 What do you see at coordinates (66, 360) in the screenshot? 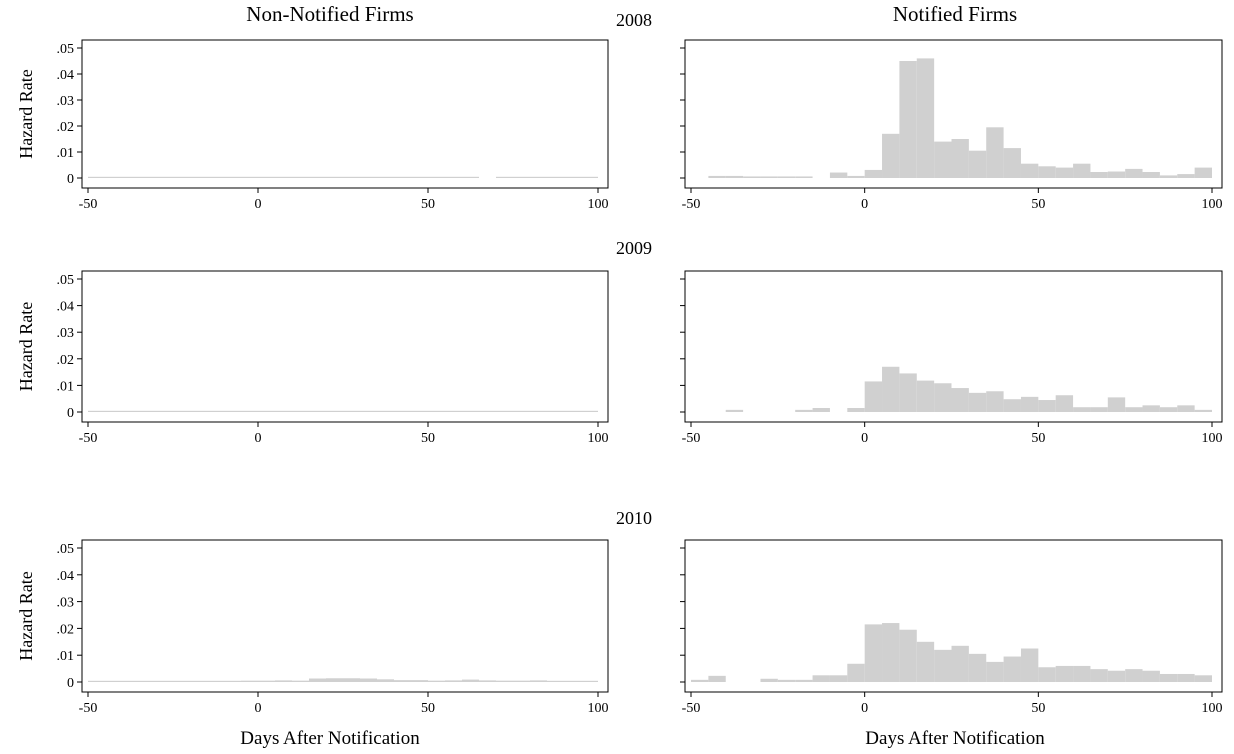
I see `y-tick-label: .02` at bounding box center [66, 360].